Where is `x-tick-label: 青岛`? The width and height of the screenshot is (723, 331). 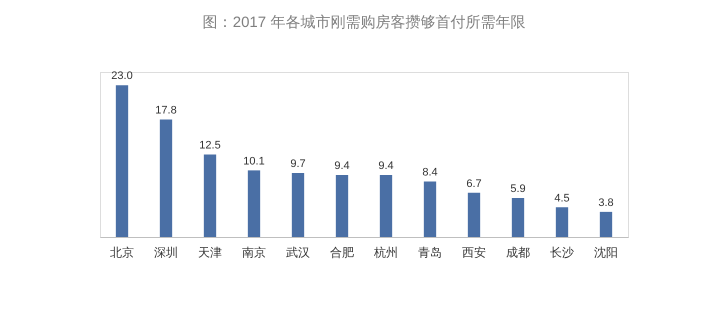 x-tick-label: 青岛 is located at coordinates (430, 253).